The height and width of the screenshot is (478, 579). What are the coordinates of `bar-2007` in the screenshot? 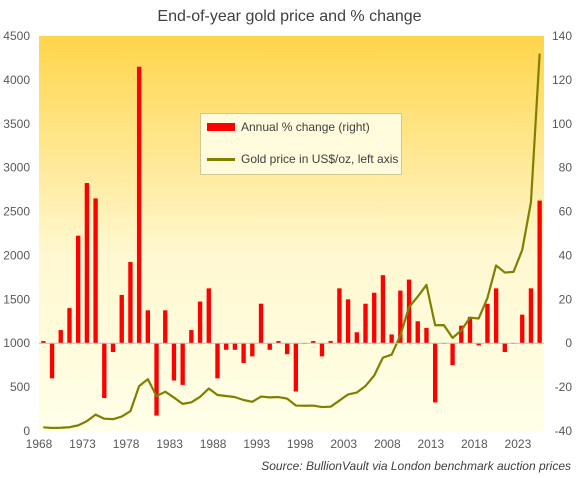 It's located at (383, 309).